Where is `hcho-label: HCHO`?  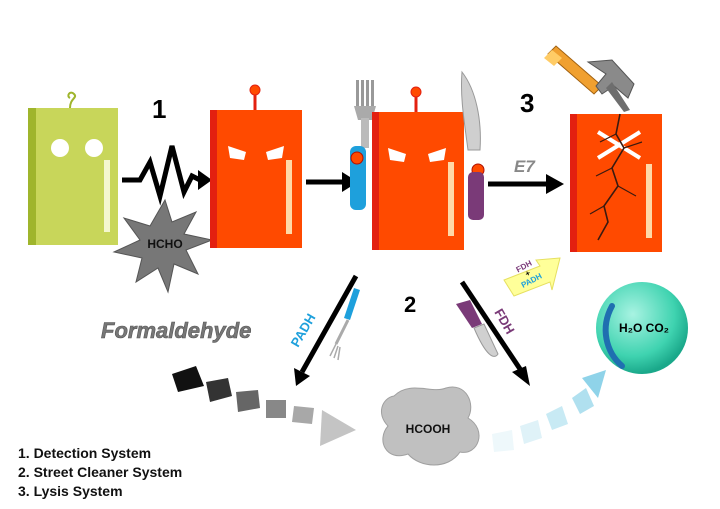 hcho-label: HCHO is located at coordinates (164, 244).